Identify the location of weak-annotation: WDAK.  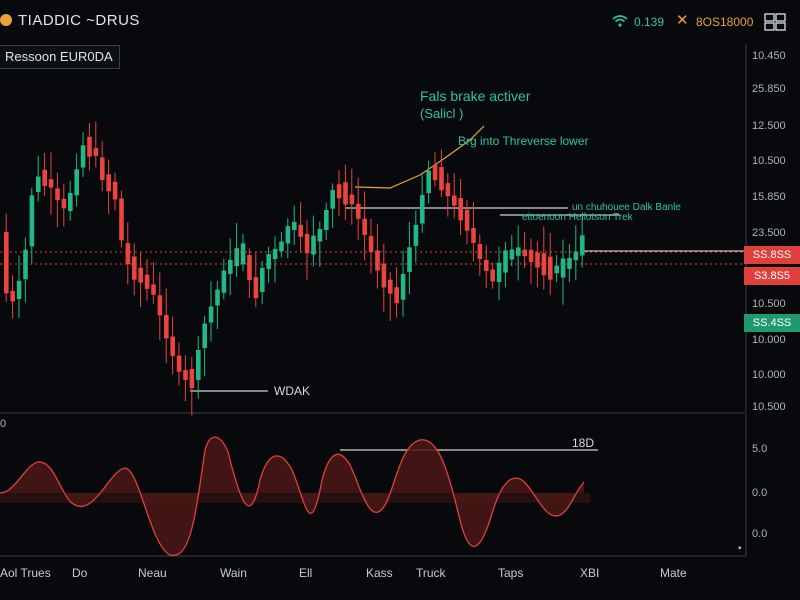
(292, 391).